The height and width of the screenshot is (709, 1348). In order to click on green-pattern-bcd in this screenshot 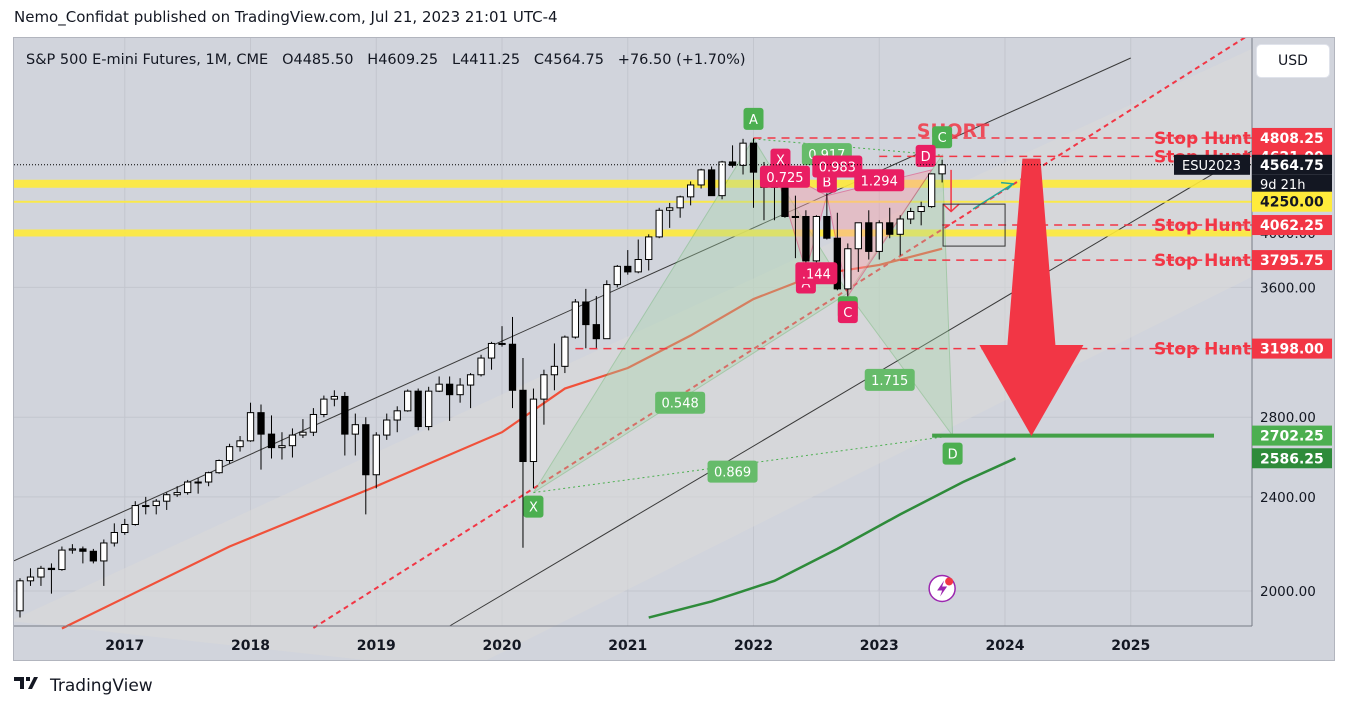, I will do `click(900, 295)`.